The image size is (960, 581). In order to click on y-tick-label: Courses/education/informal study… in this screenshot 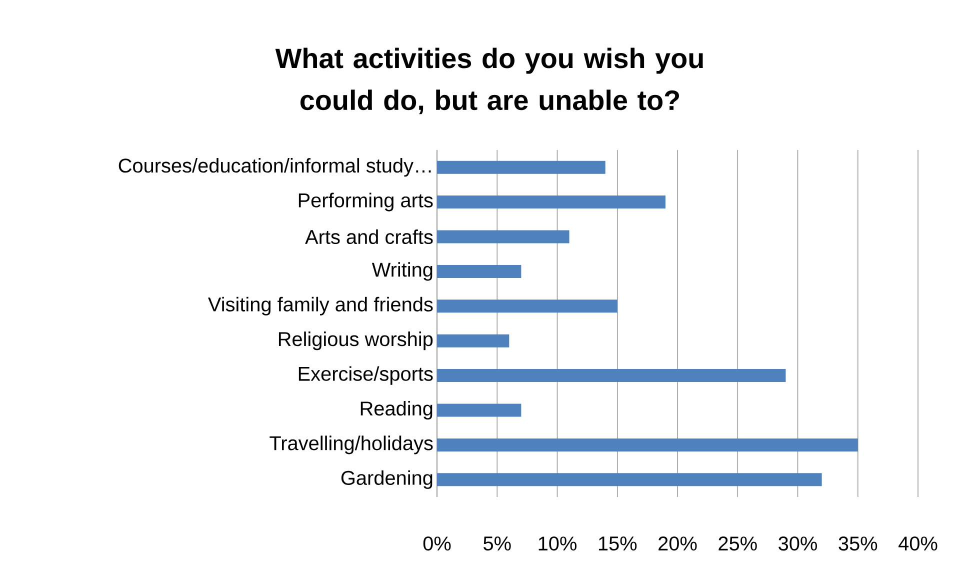, I will do `click(274, 167)`.